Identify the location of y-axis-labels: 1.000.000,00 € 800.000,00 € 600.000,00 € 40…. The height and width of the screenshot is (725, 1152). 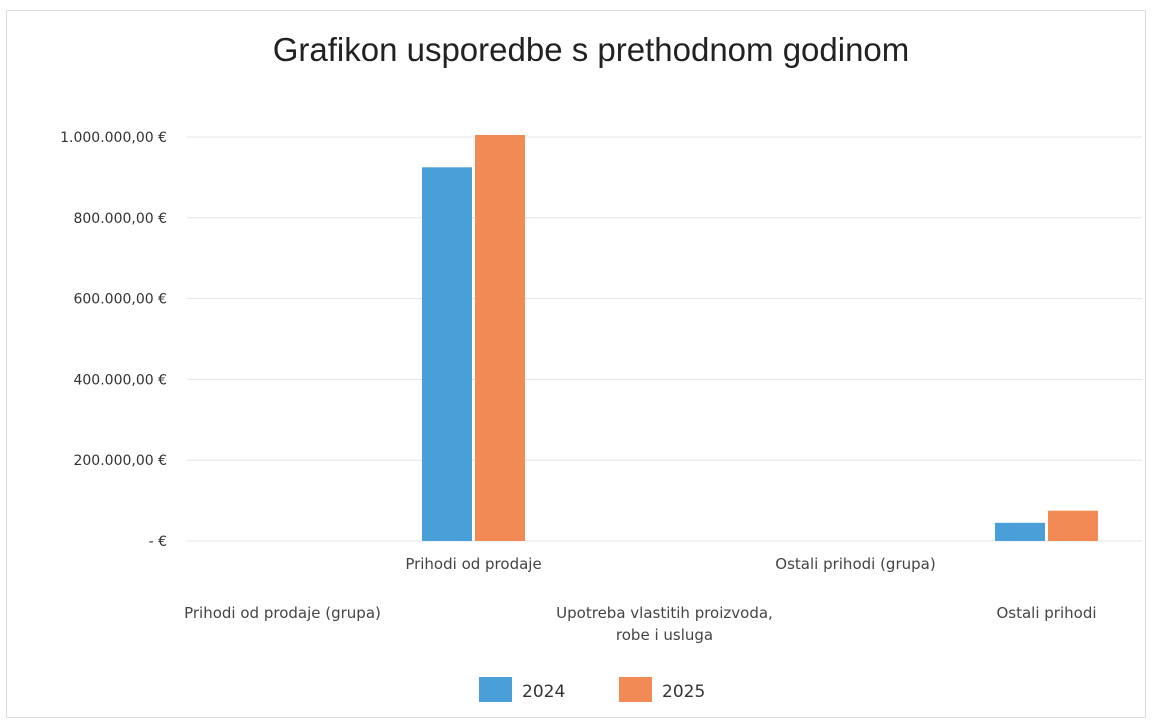
(113, 340).